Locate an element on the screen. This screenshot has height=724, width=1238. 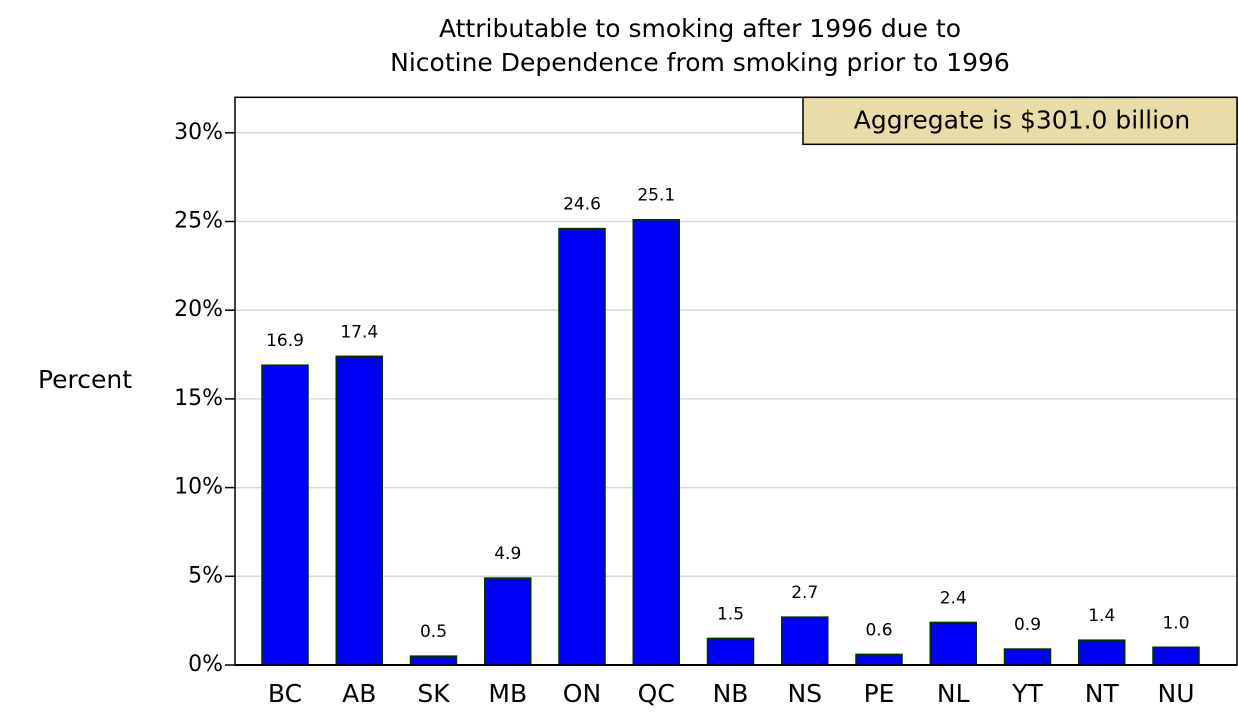
annotation-box is located at coordinates (1020, 121).